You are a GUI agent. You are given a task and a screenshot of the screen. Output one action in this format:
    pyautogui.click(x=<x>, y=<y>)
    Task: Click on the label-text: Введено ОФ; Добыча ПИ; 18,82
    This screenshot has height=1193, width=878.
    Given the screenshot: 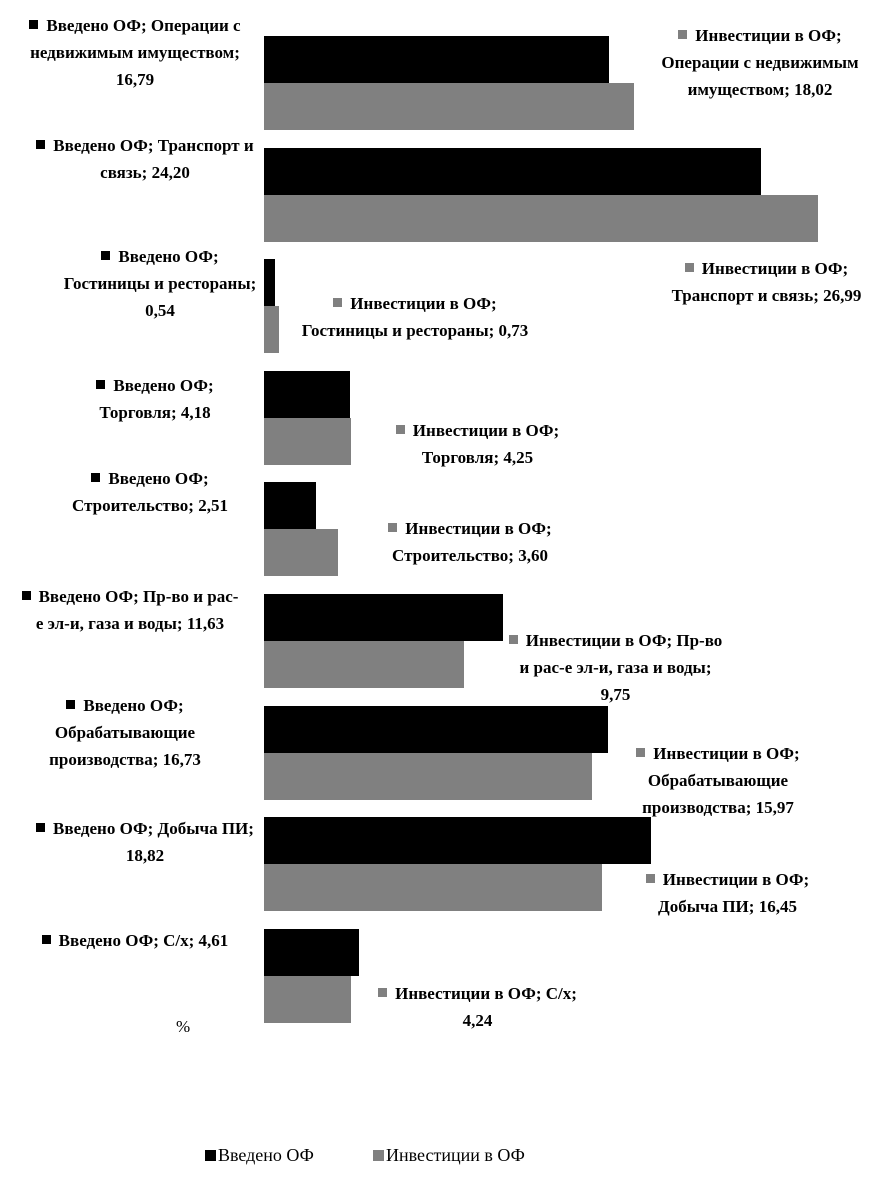 What is the action you would take?
    pyautogui.click(x=153, y=842)
    